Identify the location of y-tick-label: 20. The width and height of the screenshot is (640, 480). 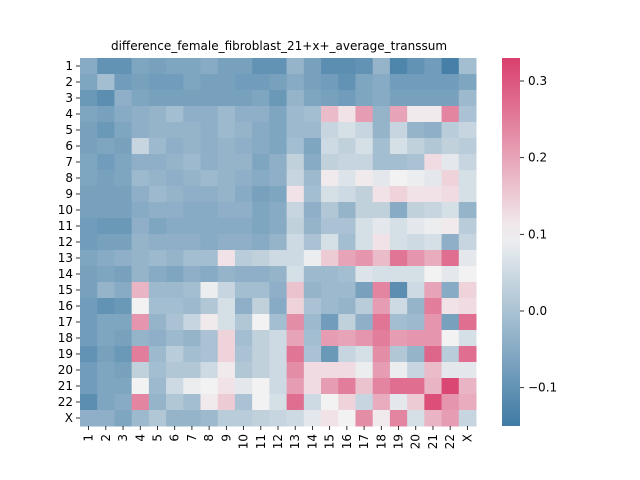
(65, 370).